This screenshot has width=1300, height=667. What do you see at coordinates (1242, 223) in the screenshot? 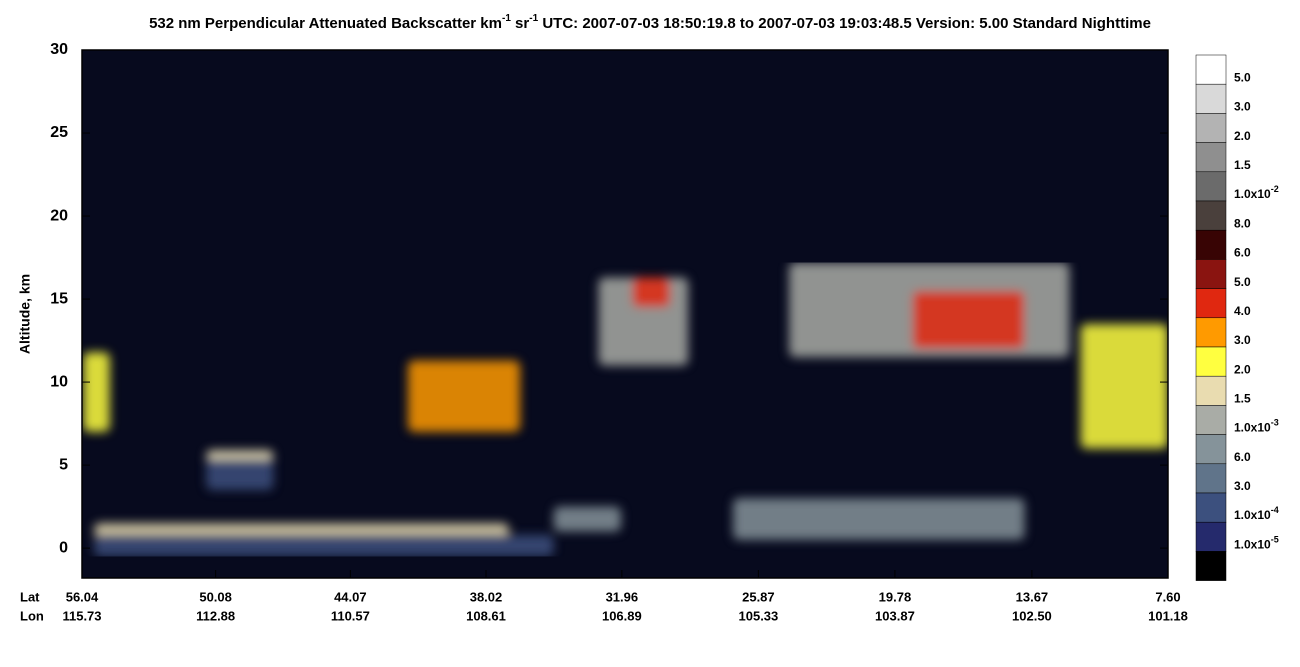
I see `colorbar-label: 8.0` at bounding box center [1242, 223].